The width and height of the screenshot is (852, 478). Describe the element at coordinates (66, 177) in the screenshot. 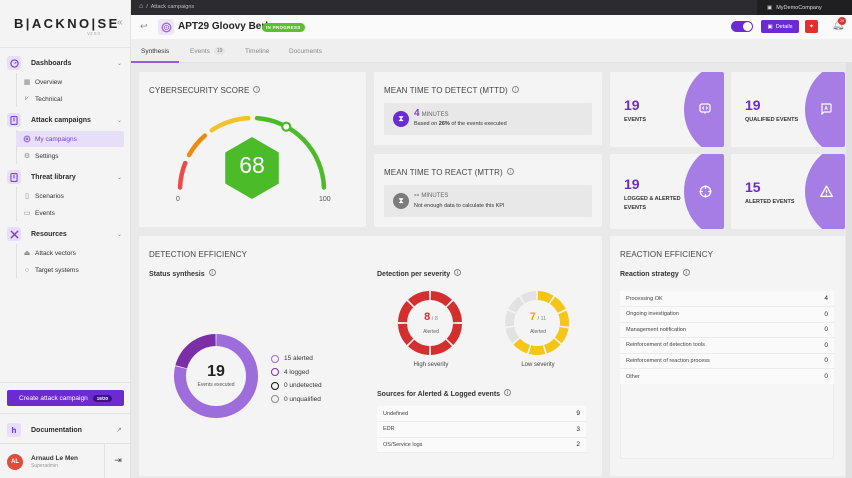

I see `sidebar-section-threat-library: Threat library ⌄` at that location.